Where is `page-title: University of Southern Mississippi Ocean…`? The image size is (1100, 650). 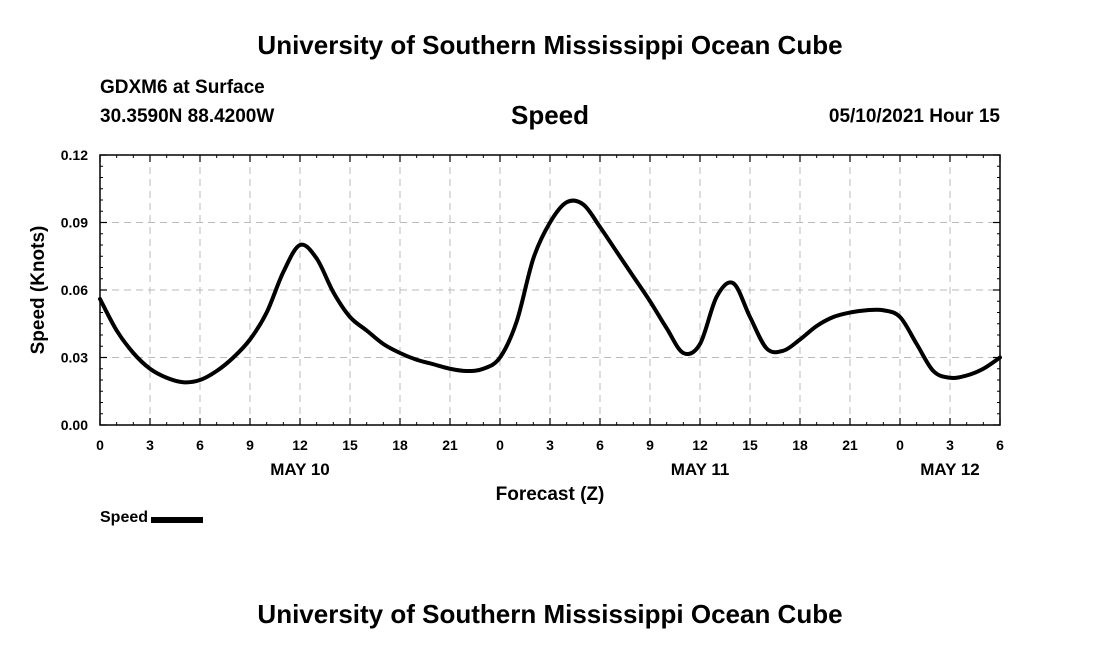
page-title: University of Southern Mississippi Ocean… is located at coordinates (550, 45).